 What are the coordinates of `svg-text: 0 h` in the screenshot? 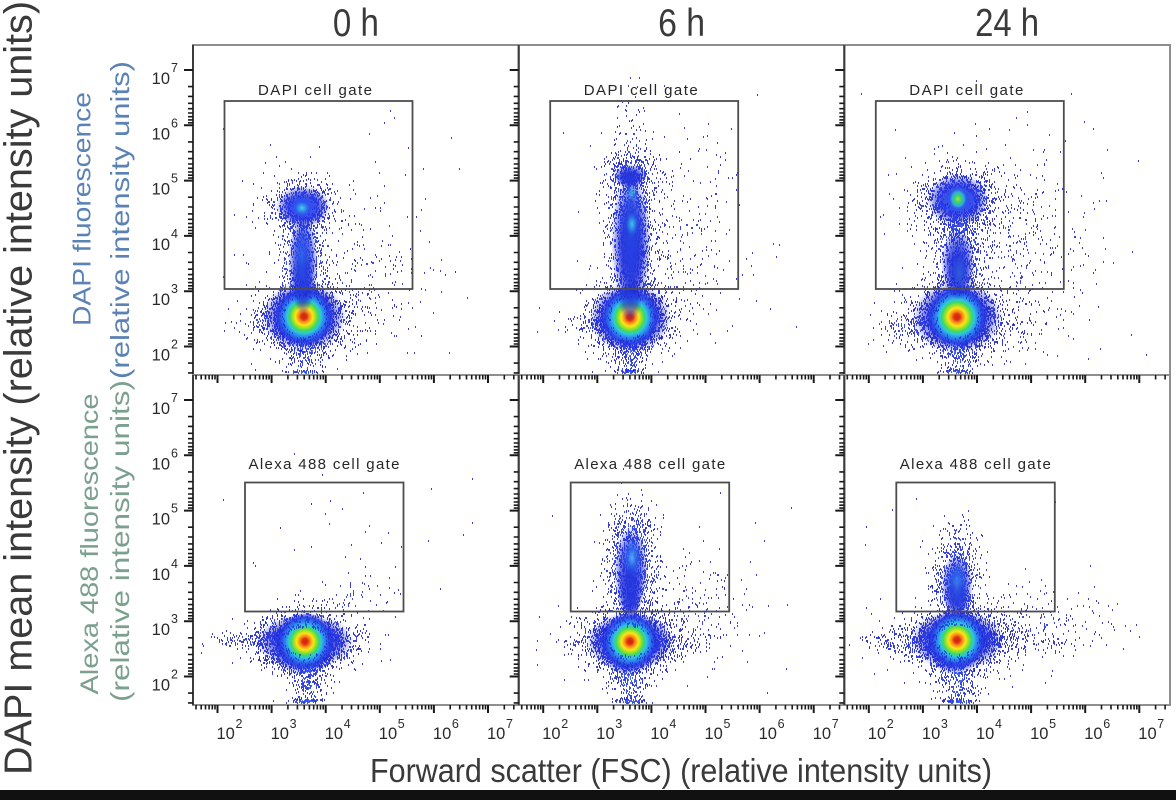 It's located at (356, 23).